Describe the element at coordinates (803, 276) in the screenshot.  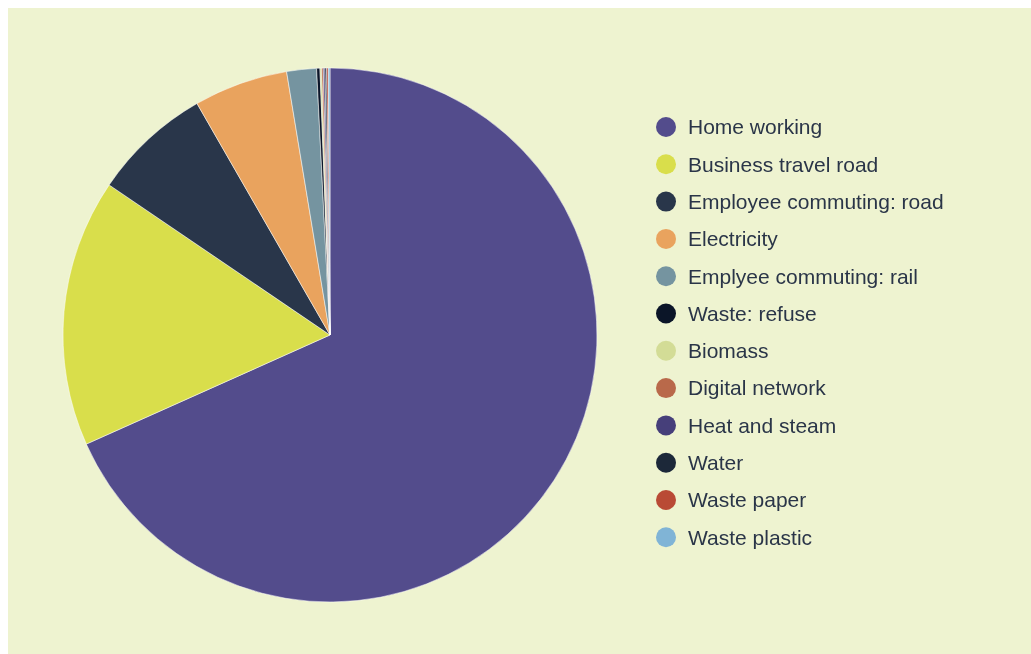
I see `legend-label: Emplyee commuting: rail` at that location.